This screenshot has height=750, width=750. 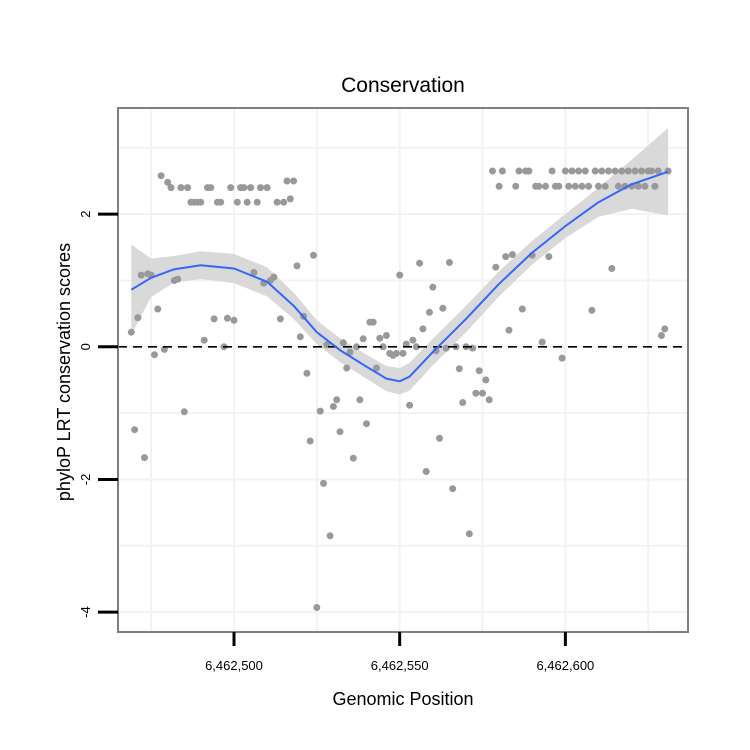 I want to click on y-tick-label: 0, so click(x=85, y=346).